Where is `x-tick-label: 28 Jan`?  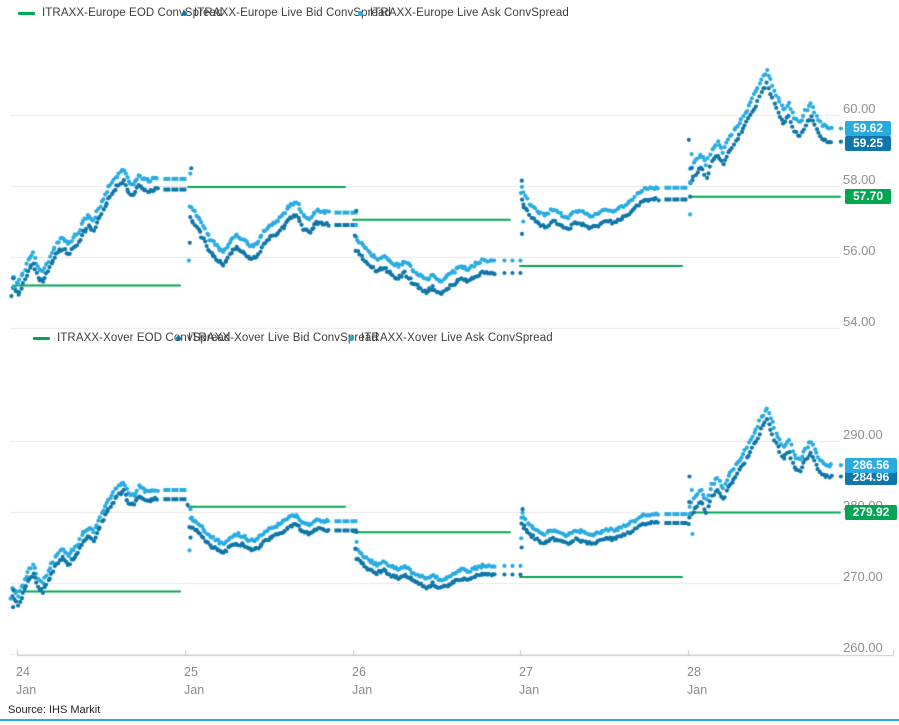
x-tick-label: 28 Jan is located at coordinates (697, 681).